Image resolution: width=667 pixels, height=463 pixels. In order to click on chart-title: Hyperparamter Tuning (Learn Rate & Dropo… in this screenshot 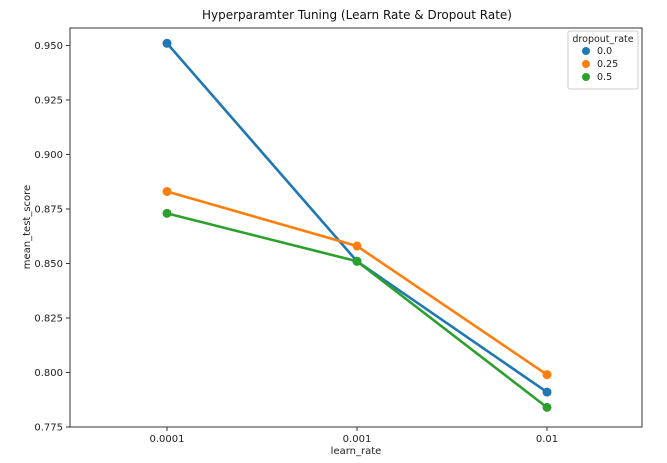, I will do `click(357, 15)`.